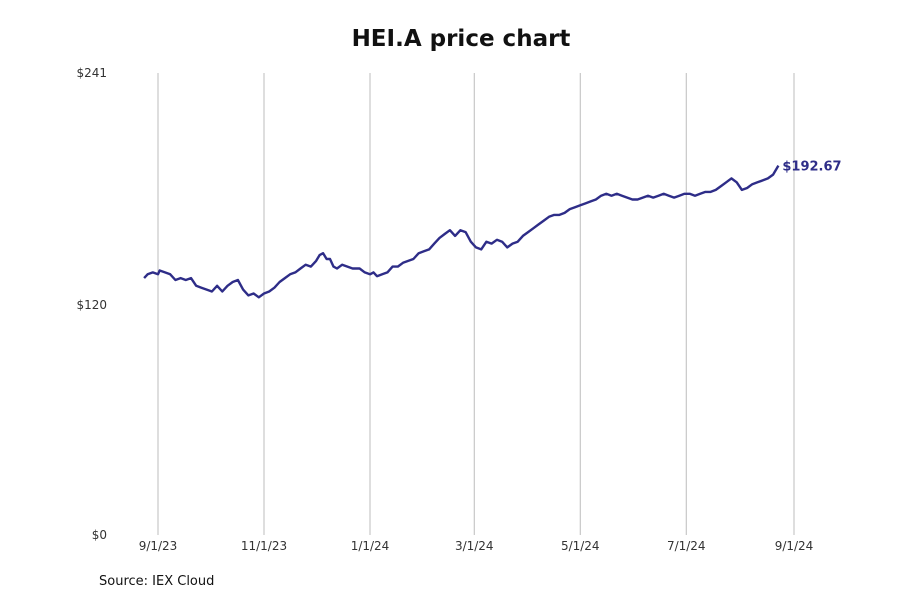  I want to click on x-tick-label: 1/1/24, so click(370, 546).